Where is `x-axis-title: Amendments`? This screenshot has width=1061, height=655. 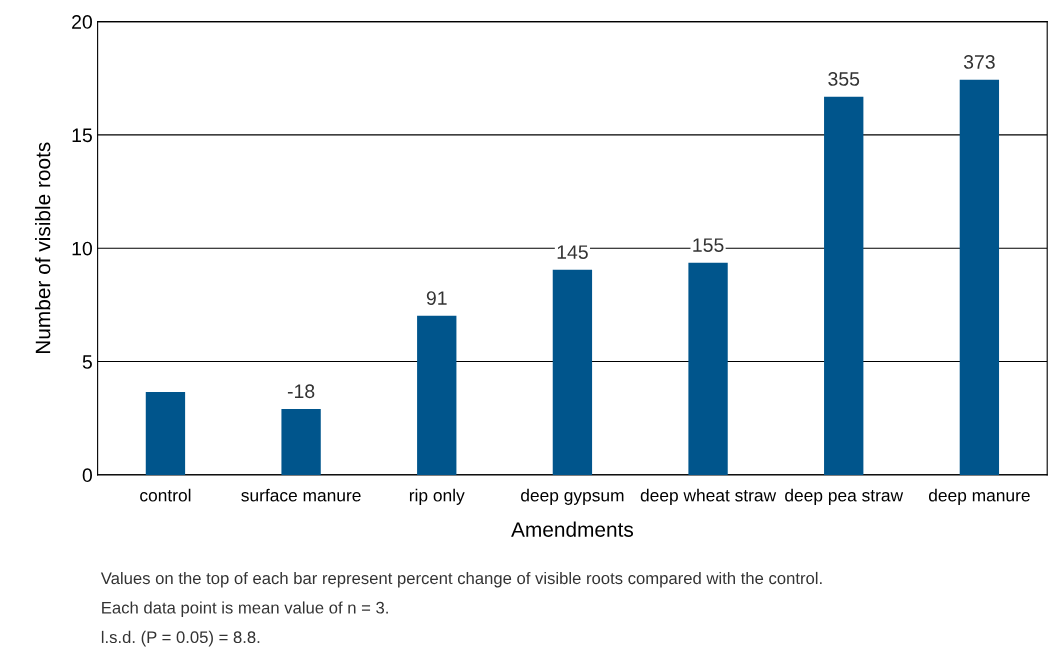
x-axis-title: Amendments is located at coordinates (572, 529).